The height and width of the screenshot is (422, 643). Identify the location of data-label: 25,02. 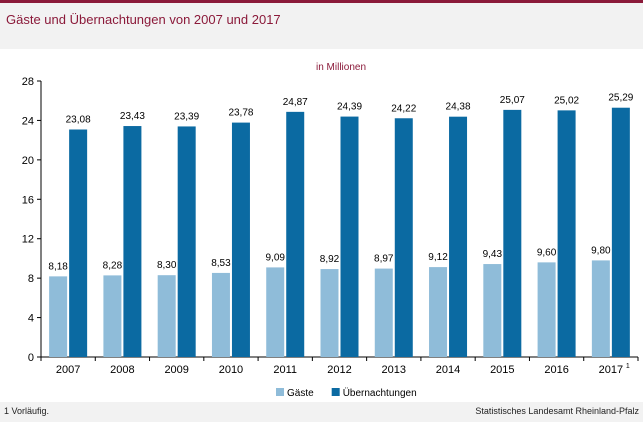
(566, 100).